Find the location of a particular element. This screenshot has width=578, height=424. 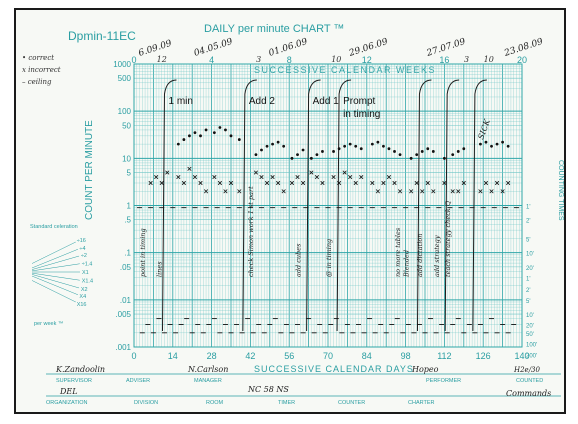

week-tick-label: 20 is located at coordinates (522, 60).